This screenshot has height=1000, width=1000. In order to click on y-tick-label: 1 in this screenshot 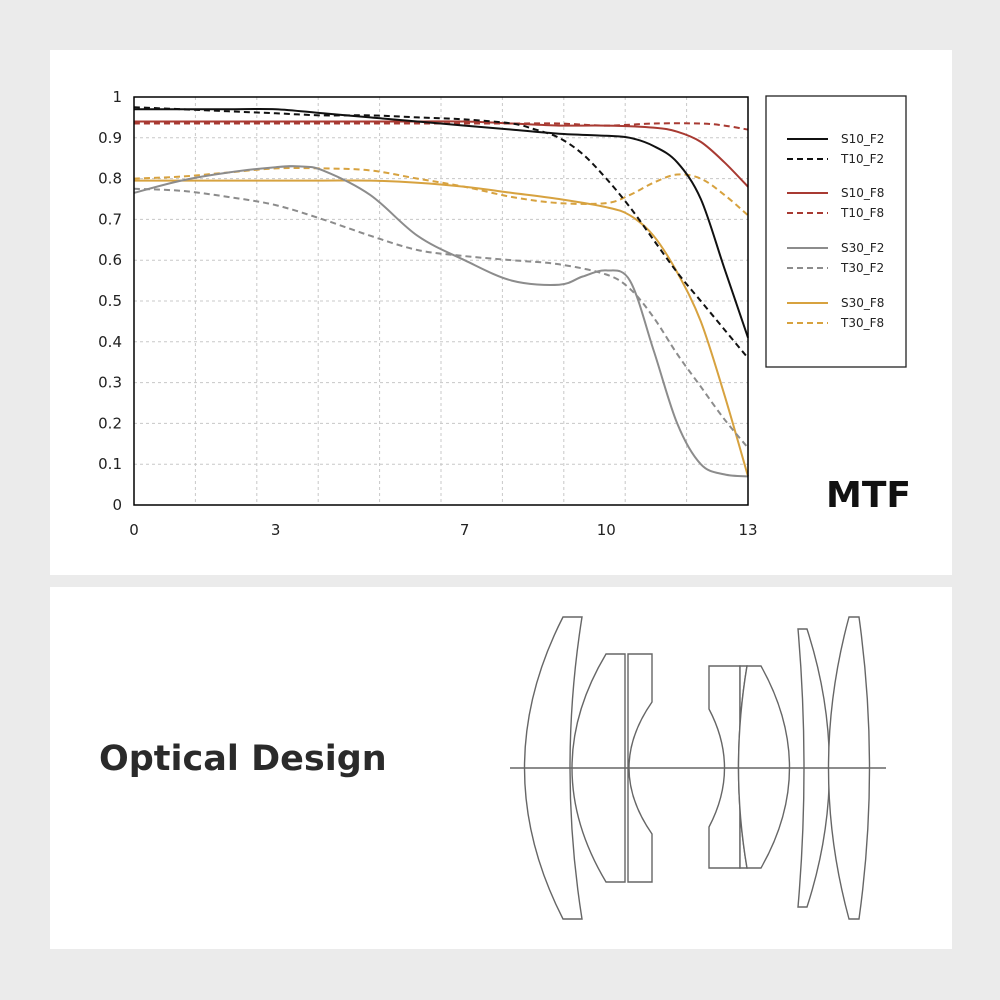, I will do `click(117, 97)`.